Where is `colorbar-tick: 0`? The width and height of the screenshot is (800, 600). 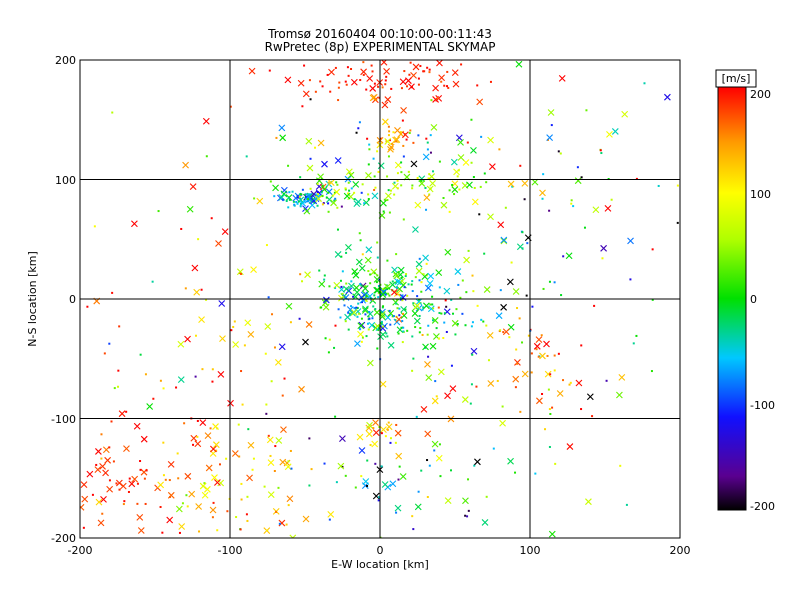
colorbar-tick: 0 is located at coordinates (753, 299).